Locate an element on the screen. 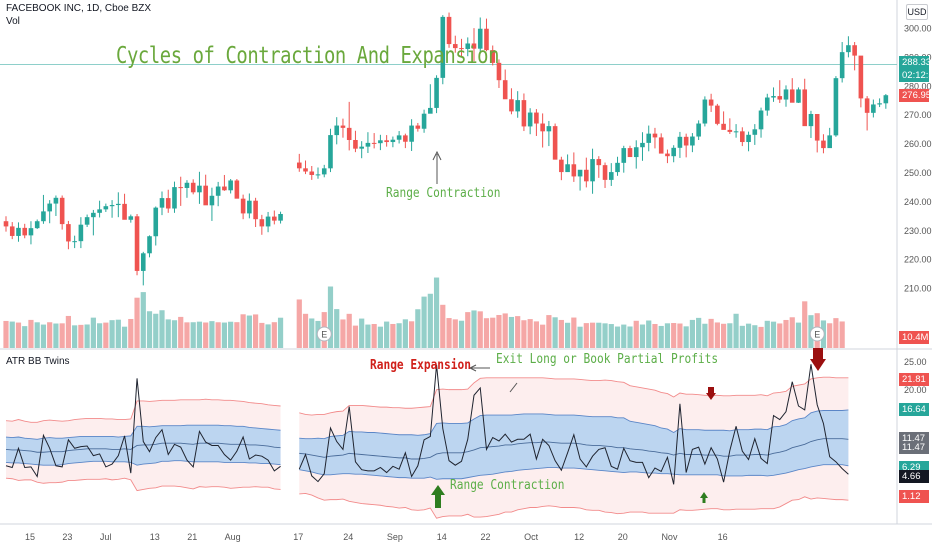 The image size is (932, 555). annotation-range-contraction-bottom: Range Contraction is located at coordinates (507, 485).